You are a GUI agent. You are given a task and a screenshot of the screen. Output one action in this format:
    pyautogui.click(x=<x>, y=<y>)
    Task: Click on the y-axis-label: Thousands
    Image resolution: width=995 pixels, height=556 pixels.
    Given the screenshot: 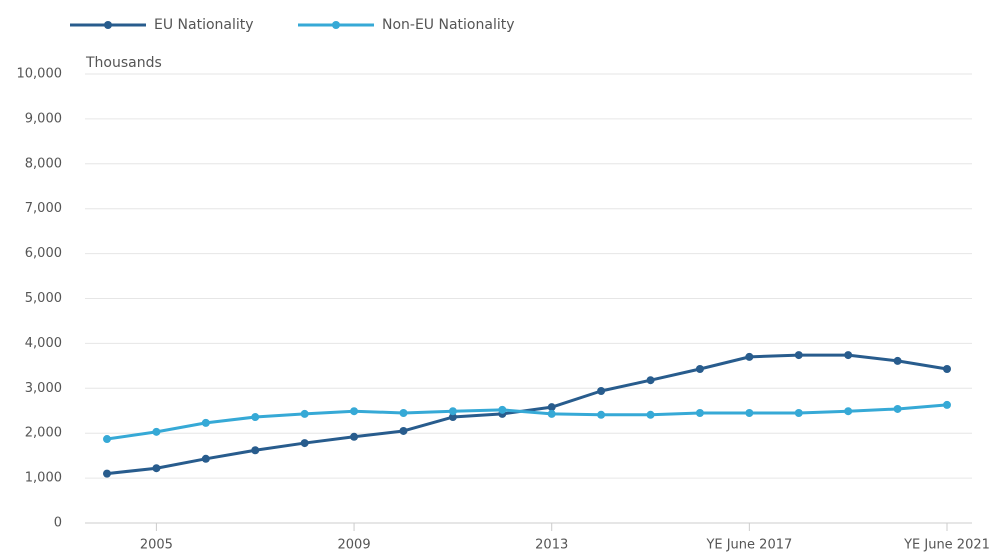 What is the action you would take?
    pyautogui.click(x=123, y=63)
    